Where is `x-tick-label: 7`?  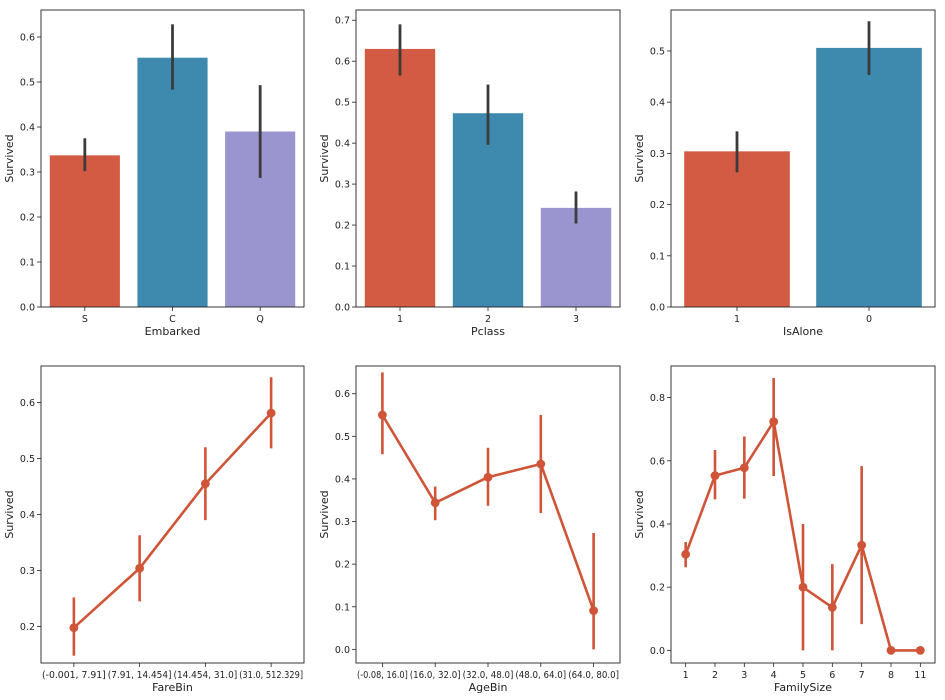
x-tick-label: 7 is located at coordinates (862, 675).